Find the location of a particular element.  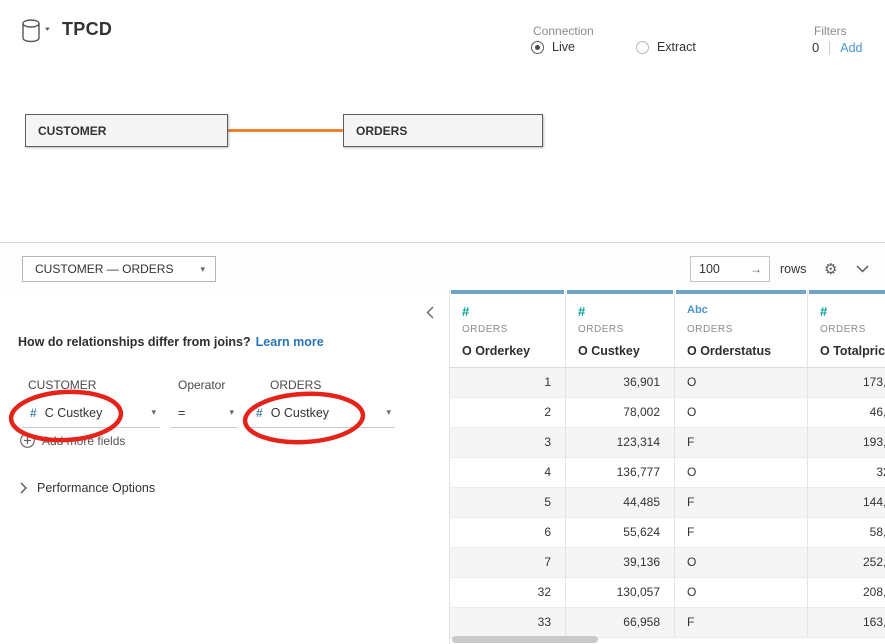

table-cell: 173,6 is located at coordinates (846, 383).